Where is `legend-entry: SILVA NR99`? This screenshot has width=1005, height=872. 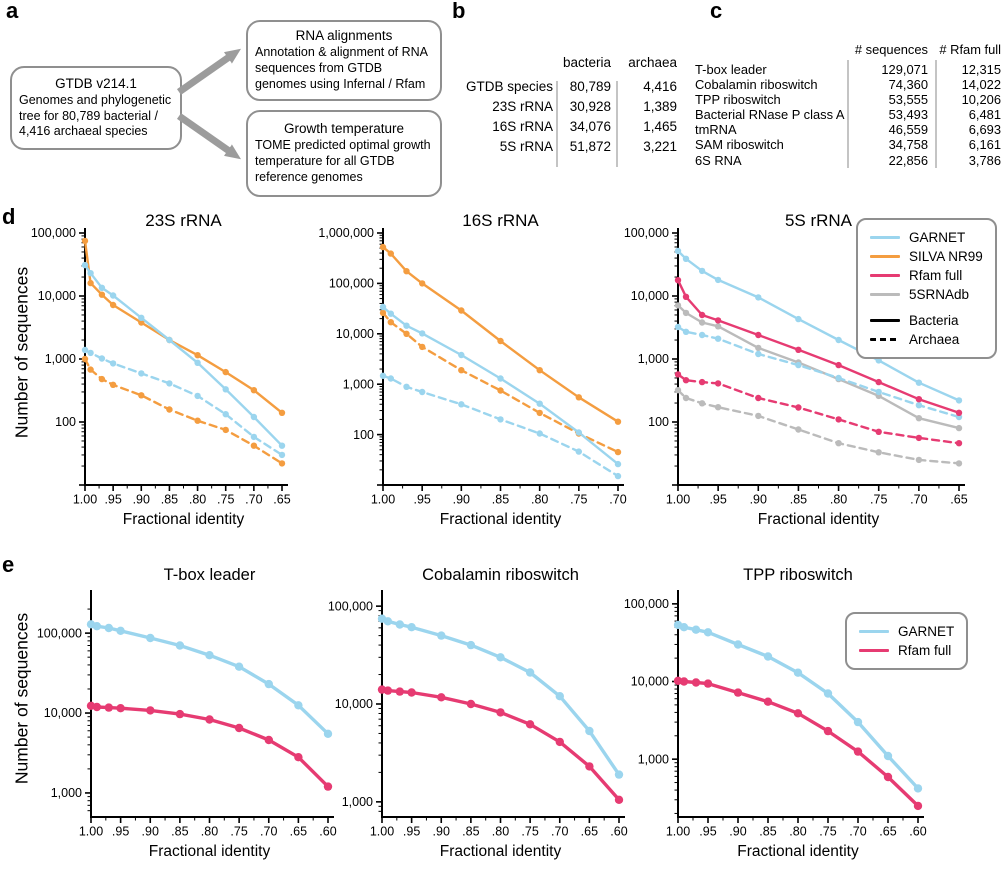
legend-entry: SILVA NR99 is located at coordinates (926, 256).